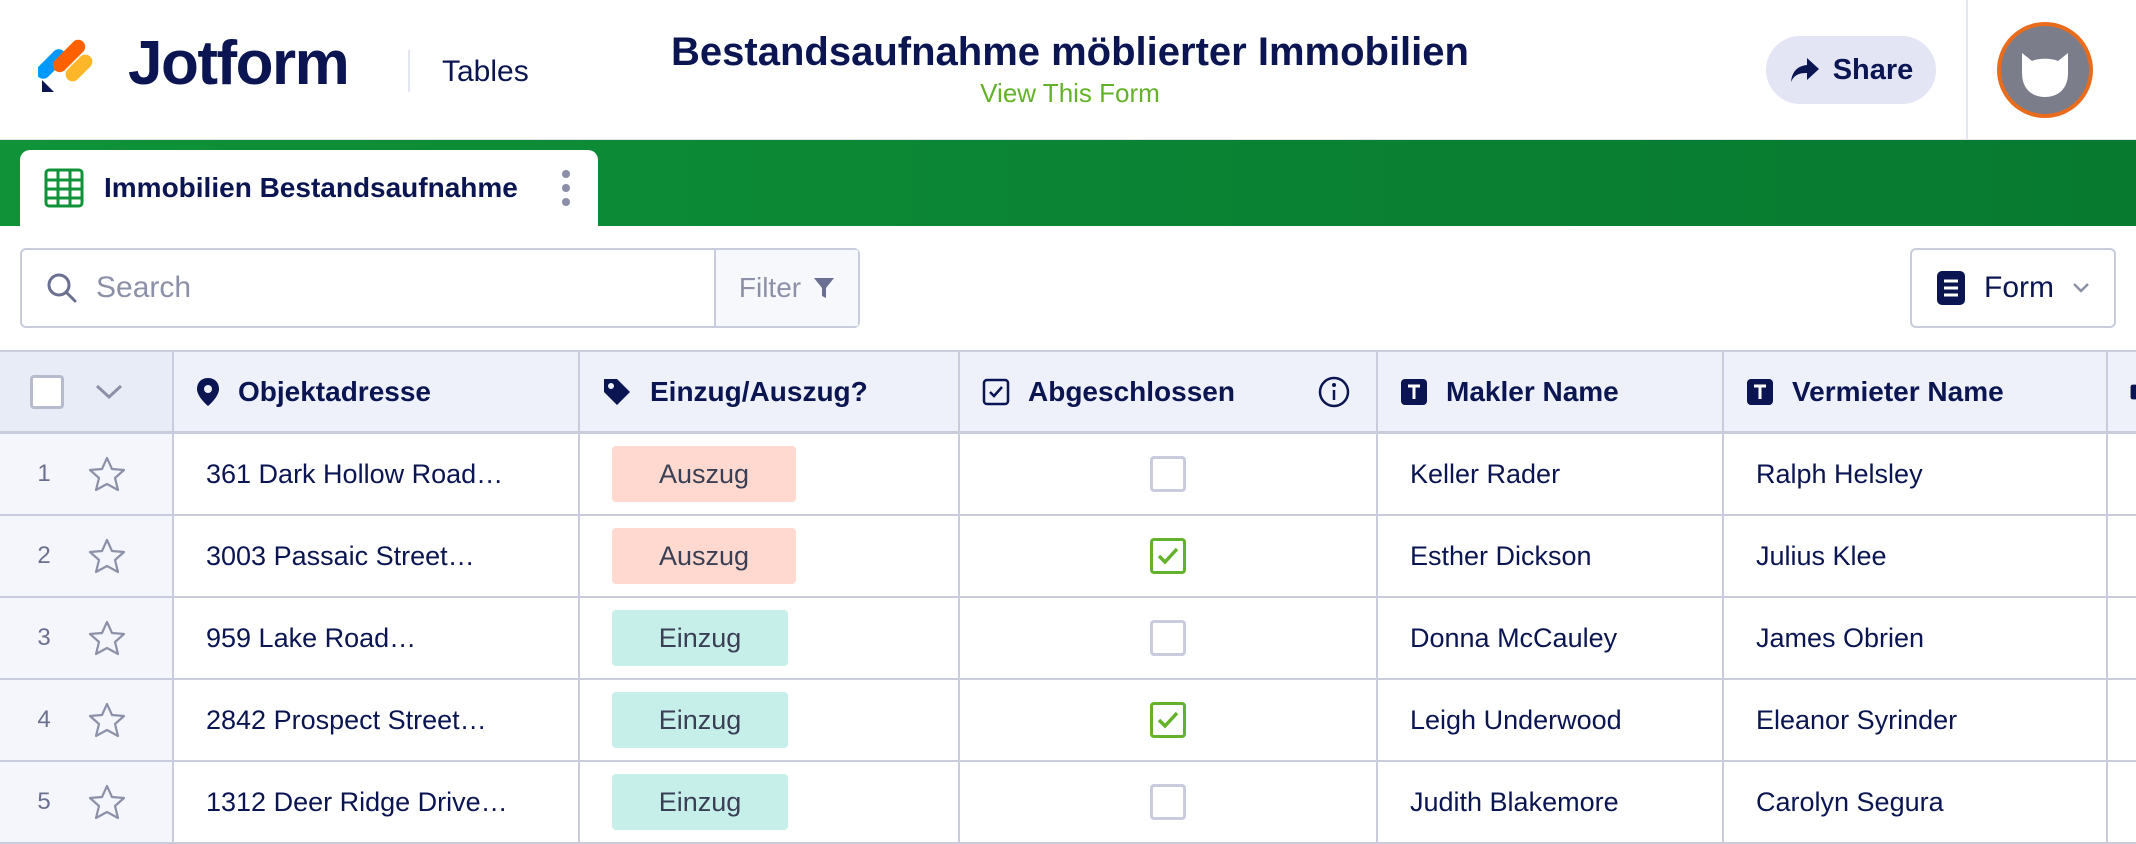 The width and height of the screenshot is (2136, 844). Describe the element at coordinates (1967, 70) in the screenshot. I see `header-divider-right` at that location.